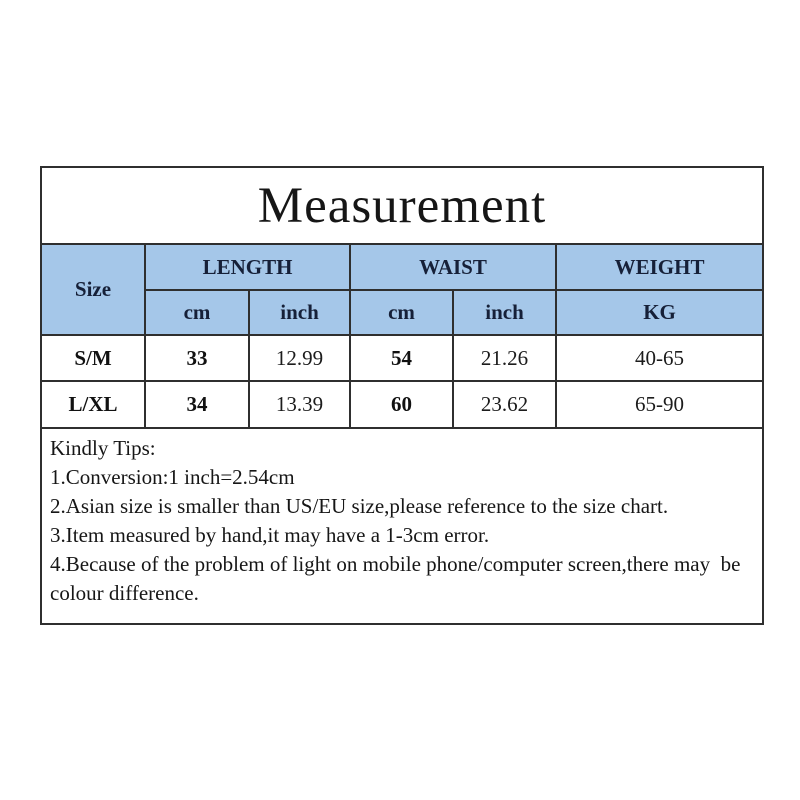  I want to click on chart-title: Measurement, so click(402, 205).